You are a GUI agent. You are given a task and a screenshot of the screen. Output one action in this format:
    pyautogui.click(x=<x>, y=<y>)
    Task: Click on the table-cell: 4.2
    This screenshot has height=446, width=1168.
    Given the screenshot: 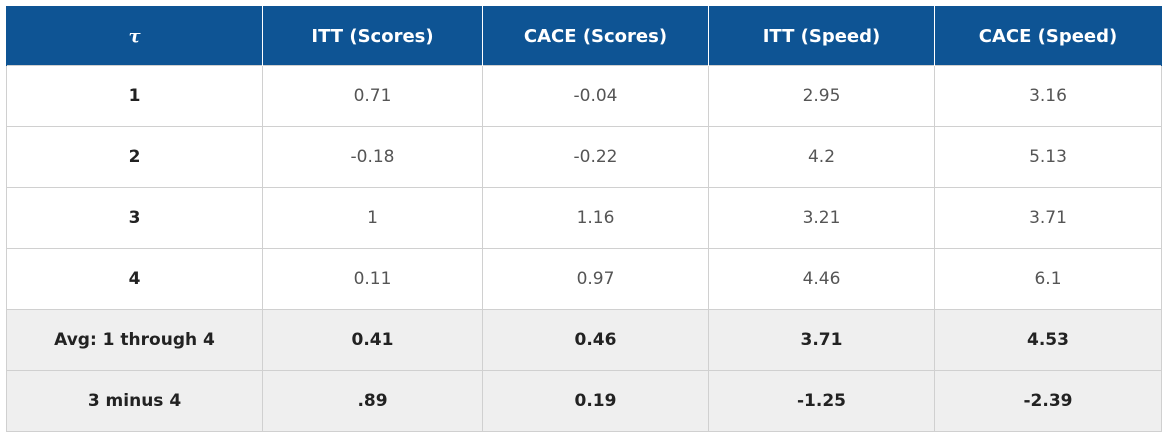 What is the action you would take?
    pyautogui.click(x=821, y=157)
    